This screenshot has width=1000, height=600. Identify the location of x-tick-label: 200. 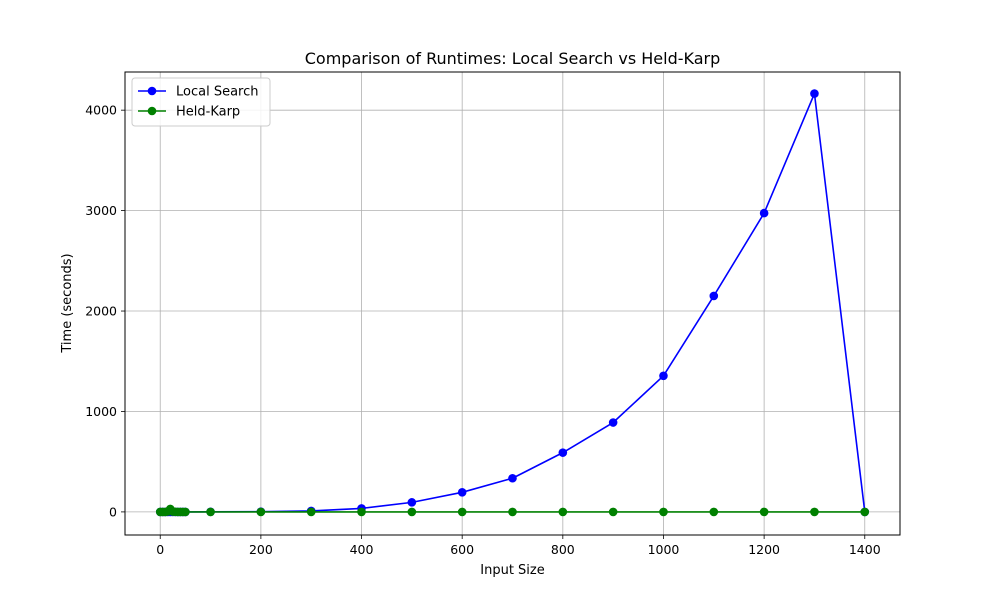
(261, 549).